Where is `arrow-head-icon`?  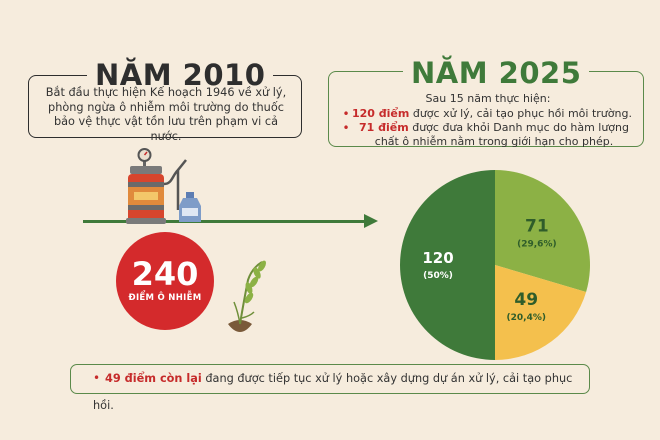
arrow-head-icon is located at coordinates (371, 221).